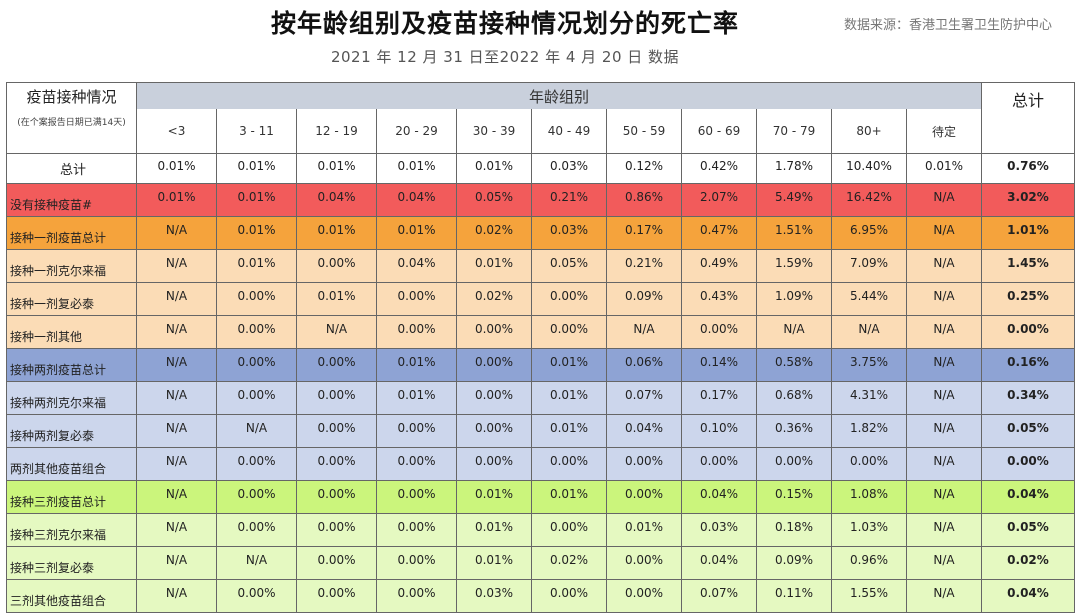  What do you see at coordinates (416, 131) in the screenshot?
I see `age-group-3: 20 - 29` at bounding box center [416, 131].